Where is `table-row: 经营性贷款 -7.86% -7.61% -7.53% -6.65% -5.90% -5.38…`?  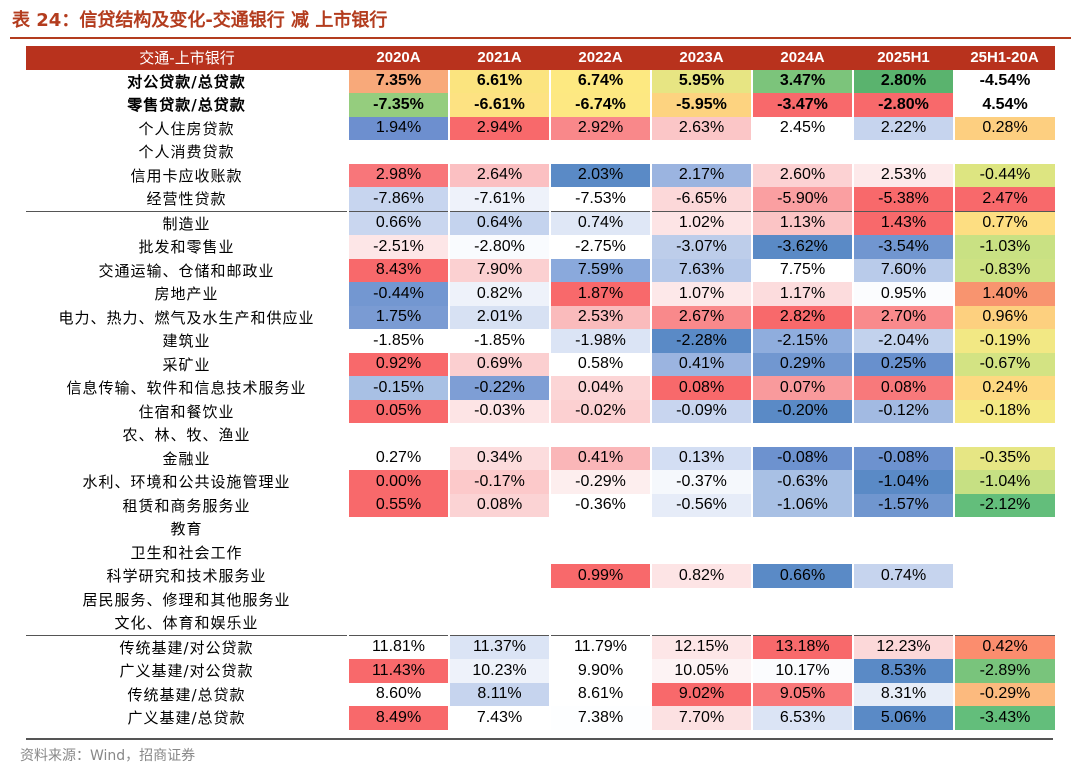 table-row: 经营性贷款 -7.86% -7.61% -7.53% -6.65% -5.90% -5.38… is located at coordinates (540, 199).